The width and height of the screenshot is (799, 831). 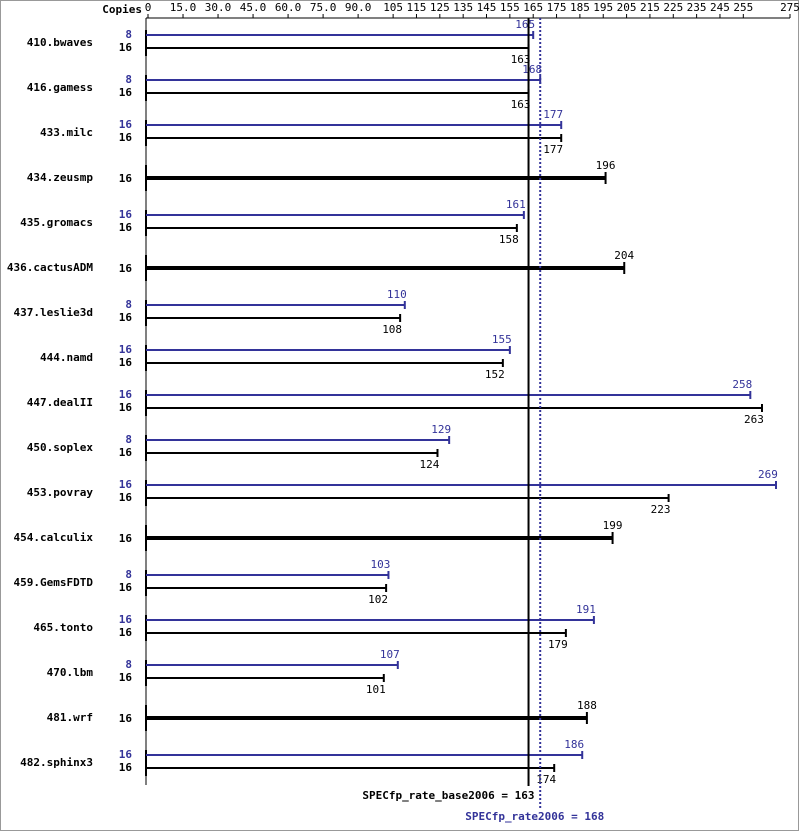 What do you see at coordinates (390, 654) in the screenshot?
I see `value-label: 107` at bounding box center [390, 654].